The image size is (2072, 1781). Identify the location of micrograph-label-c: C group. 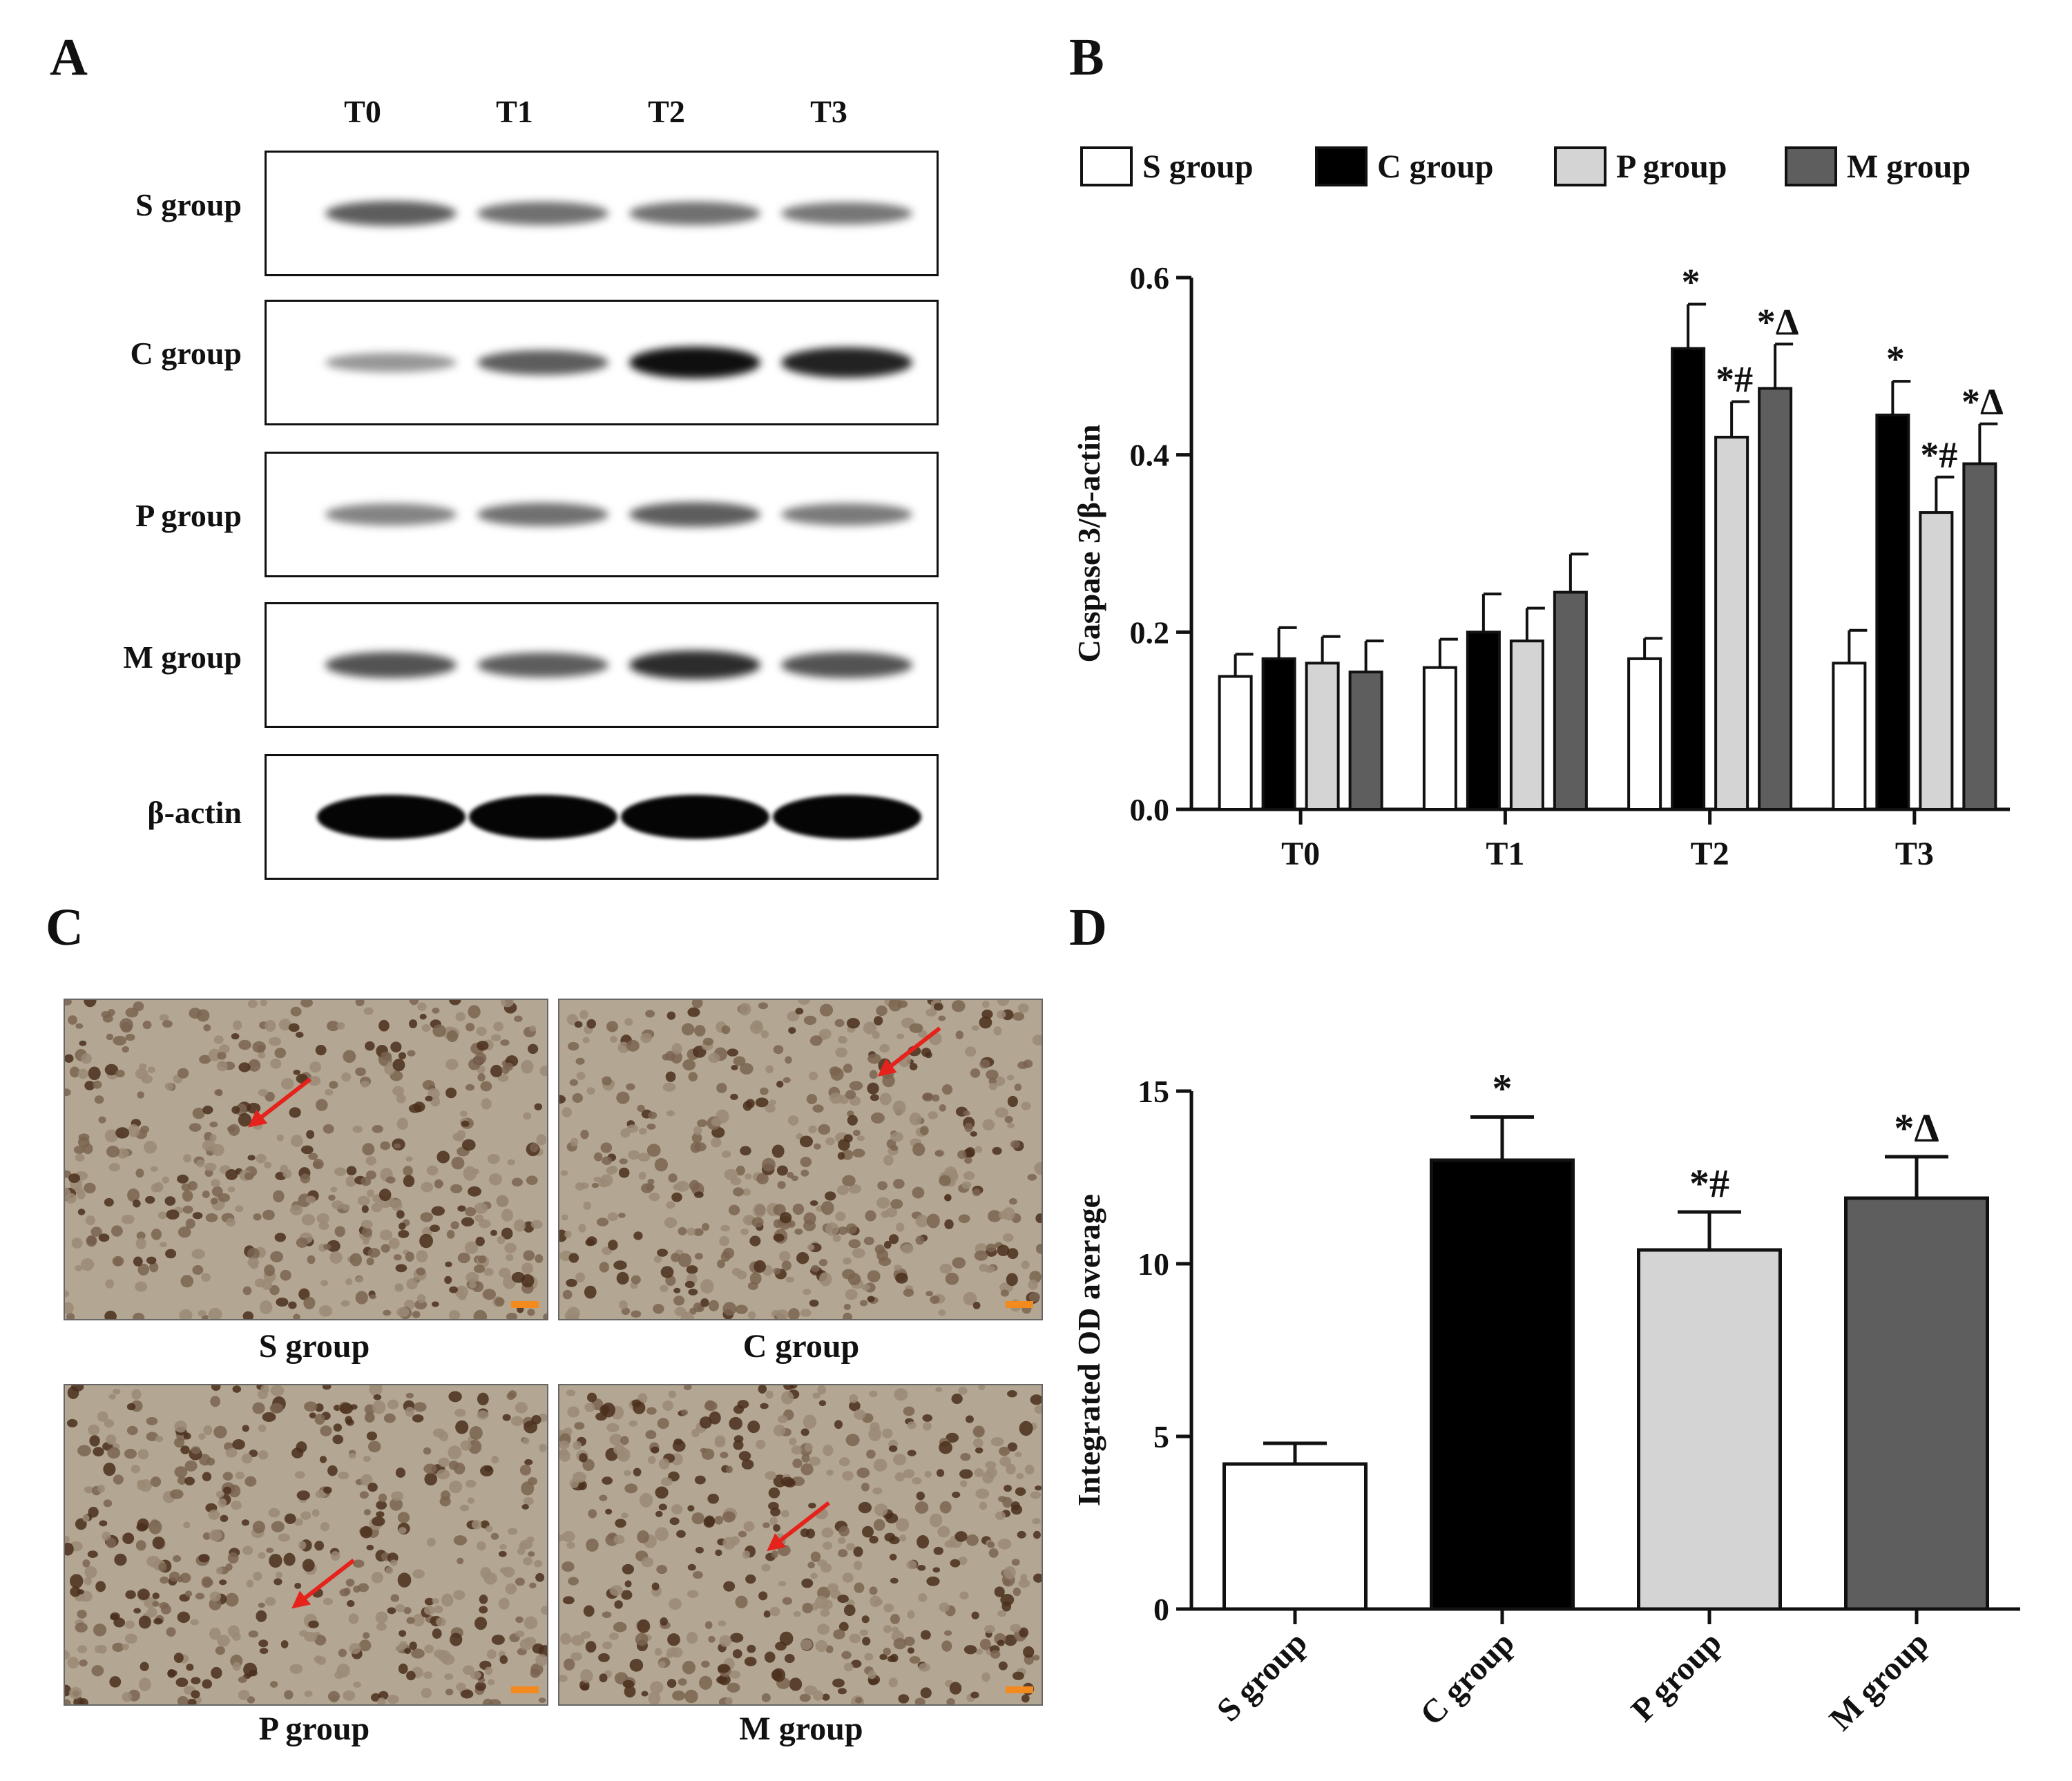
(801, 1347).